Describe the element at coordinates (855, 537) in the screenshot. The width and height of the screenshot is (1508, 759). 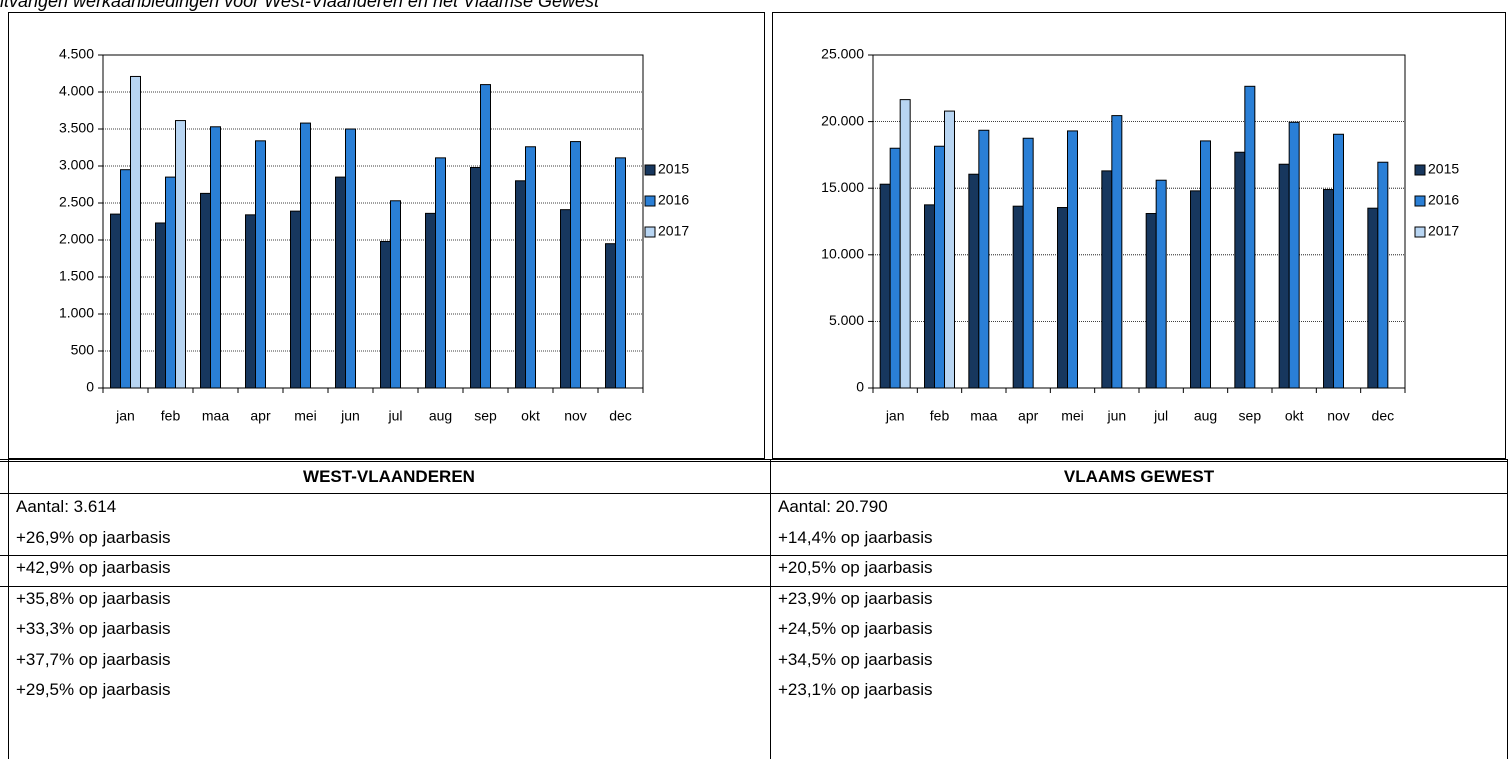
I see `cell-text: +14,4% op jaarbasis` at that location.